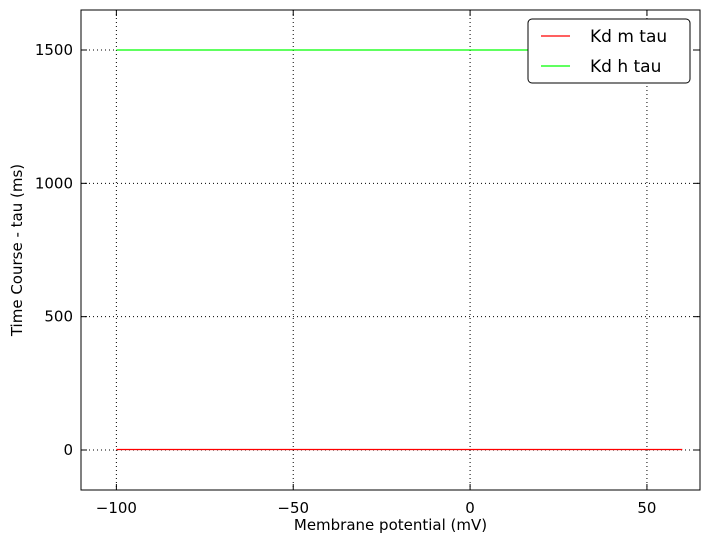  What do you see at coordinates (470, 508) in the screenshot?
I see `x-tick-label: 0` at bounding box center [470, 508].